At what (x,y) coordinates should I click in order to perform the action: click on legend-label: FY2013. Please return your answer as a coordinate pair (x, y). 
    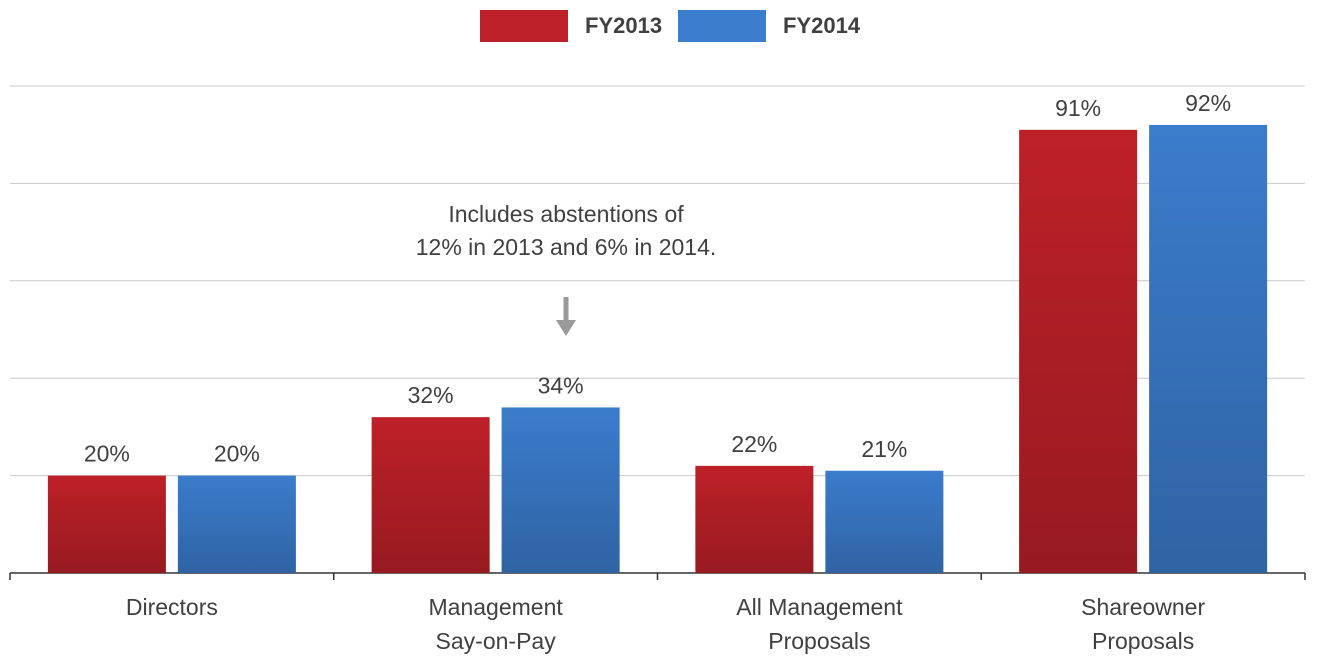
    Looking at the image, I should click on (623, 25).